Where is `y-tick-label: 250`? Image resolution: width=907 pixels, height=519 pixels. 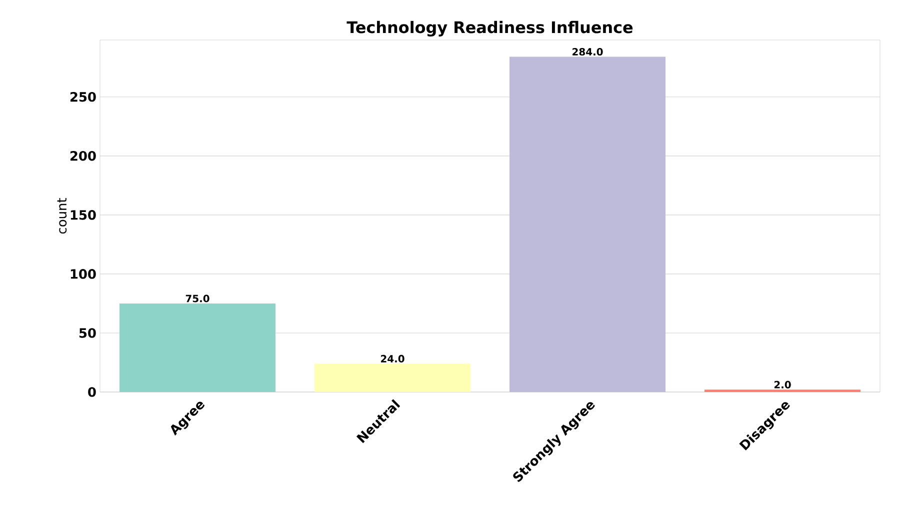 y-tick-label: 250 is located at coordinates (83, 97).